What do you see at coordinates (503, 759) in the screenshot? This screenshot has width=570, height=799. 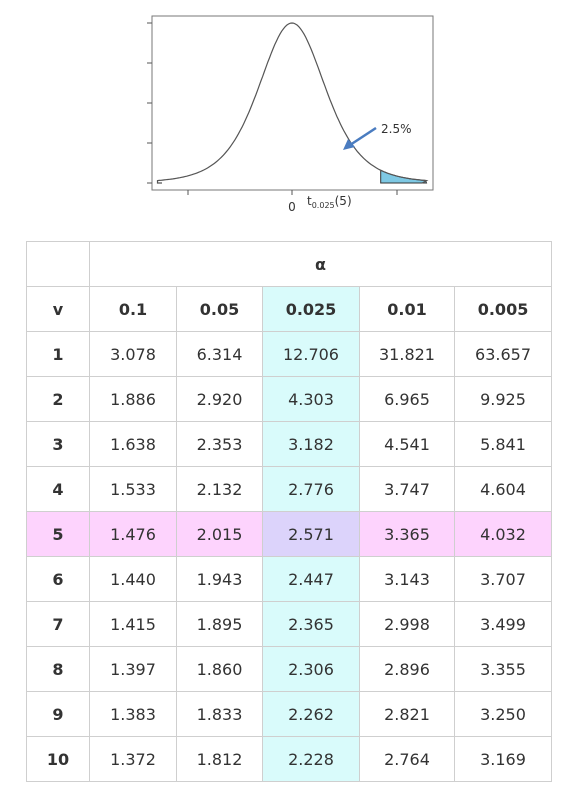 I see `table-cell: 3.169` at bounding box center [503, 759].